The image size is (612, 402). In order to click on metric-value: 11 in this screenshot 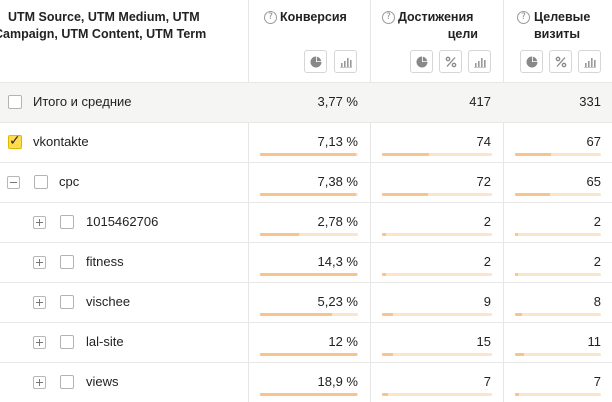, I will do `click(594, 341)`.